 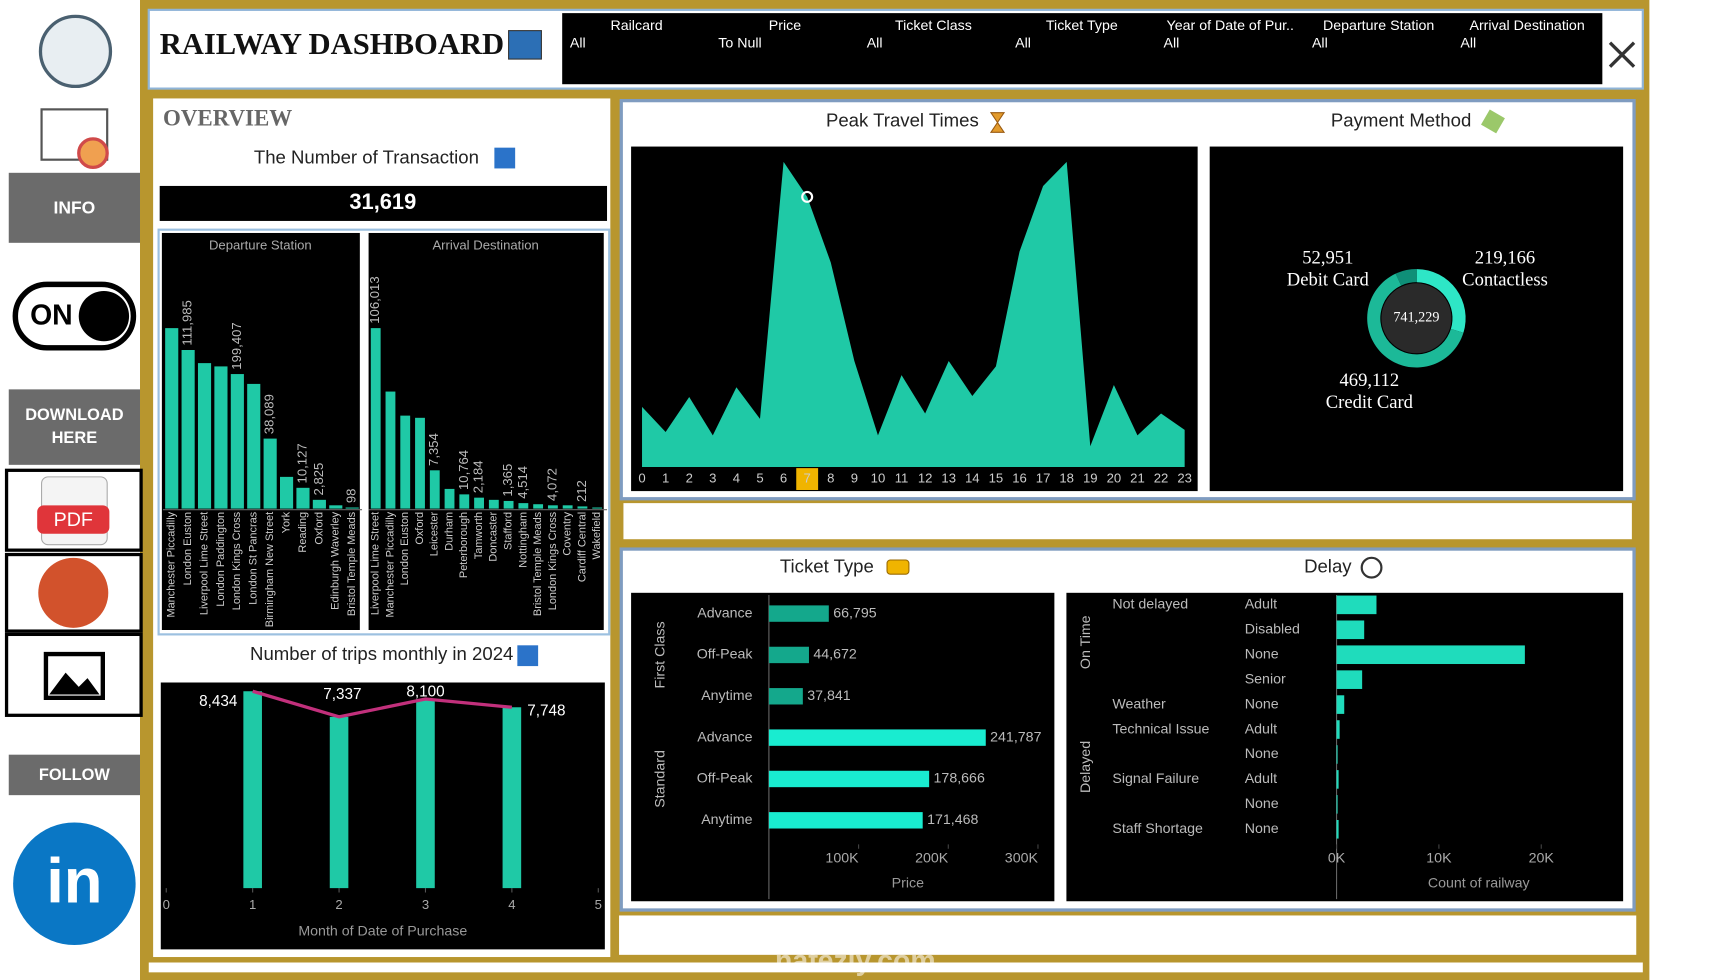 What do you see at coordinates (508, 531) in the screenshot?
I see `category-label: Stafford` at bounding box center [508, 531].